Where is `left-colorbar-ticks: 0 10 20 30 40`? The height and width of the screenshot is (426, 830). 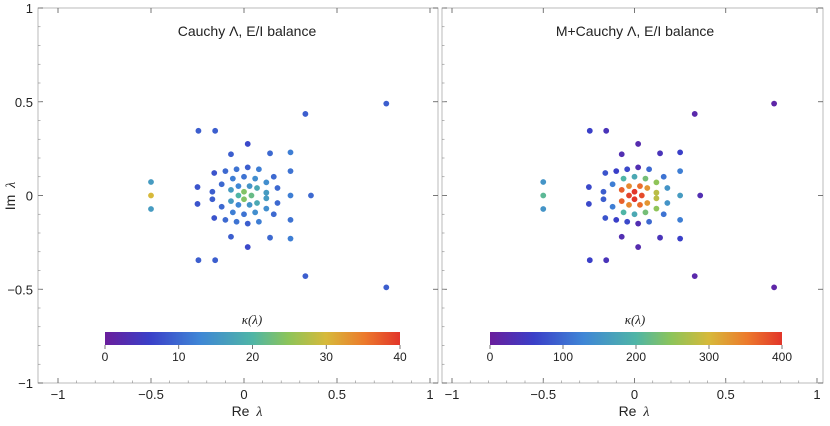 left-colorbar-ticks: 0 10 20 30 40 is located at coordinates (254, 354).